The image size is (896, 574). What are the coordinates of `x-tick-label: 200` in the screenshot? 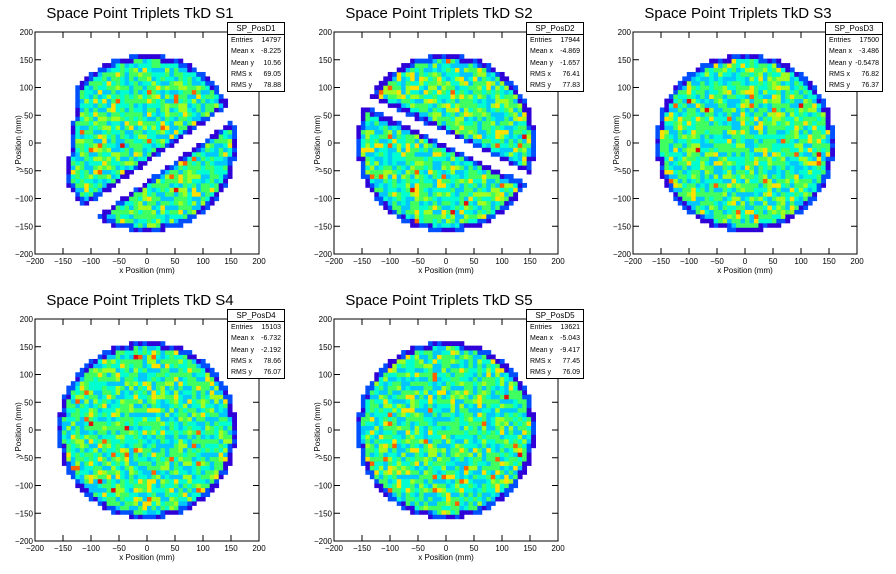 It's located at (558, 261).